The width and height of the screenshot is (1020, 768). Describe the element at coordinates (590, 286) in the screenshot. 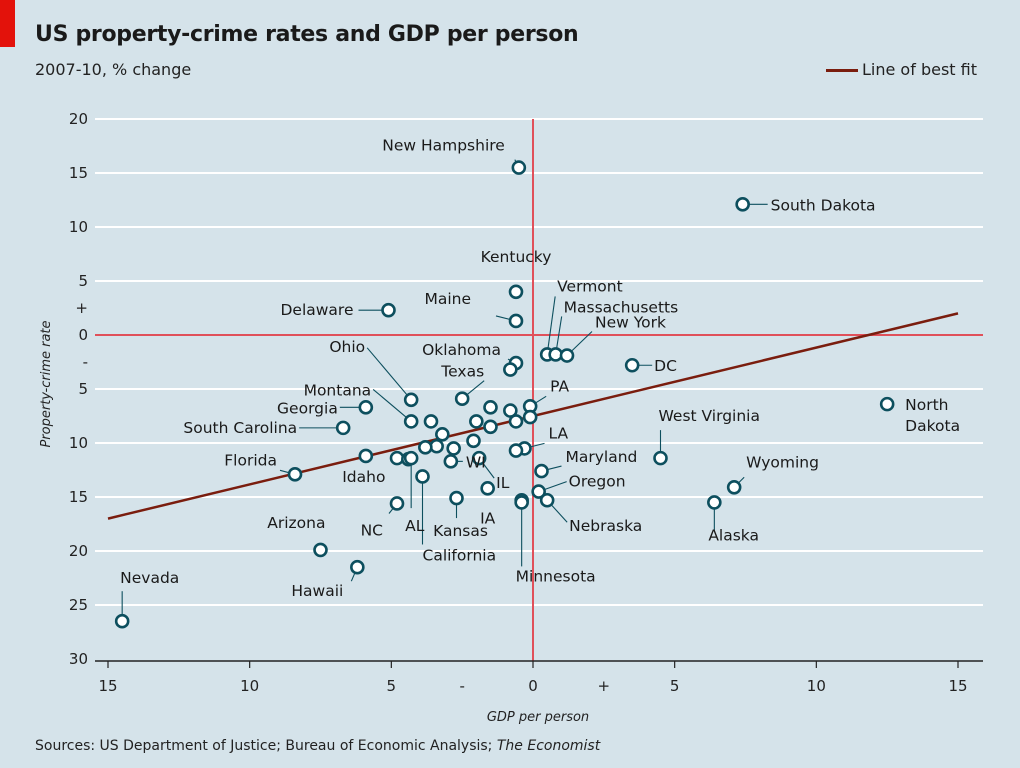

I see `point-label: Vermont` at that location.